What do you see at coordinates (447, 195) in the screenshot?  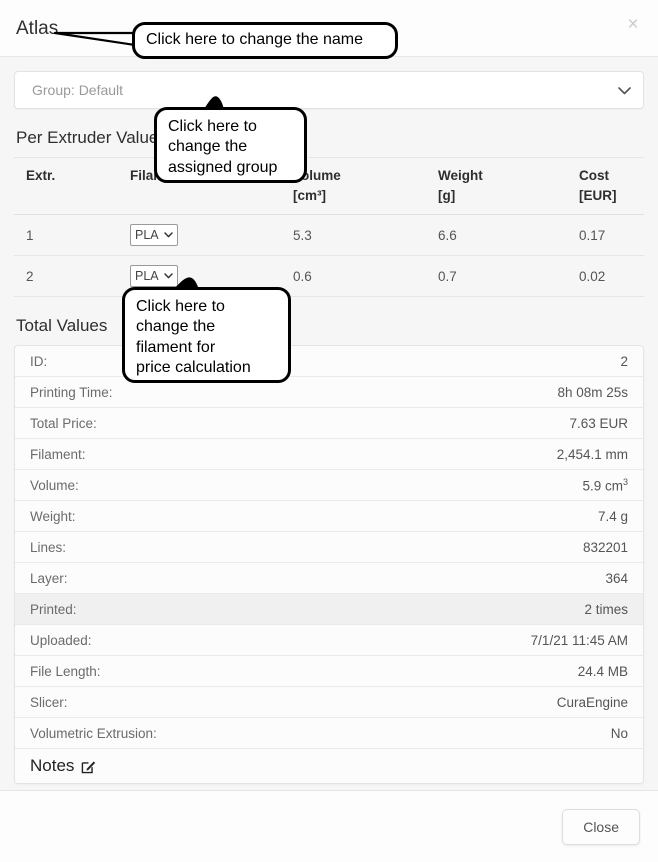 I see `column-unit: [g]` at bounding box center [447, 195].